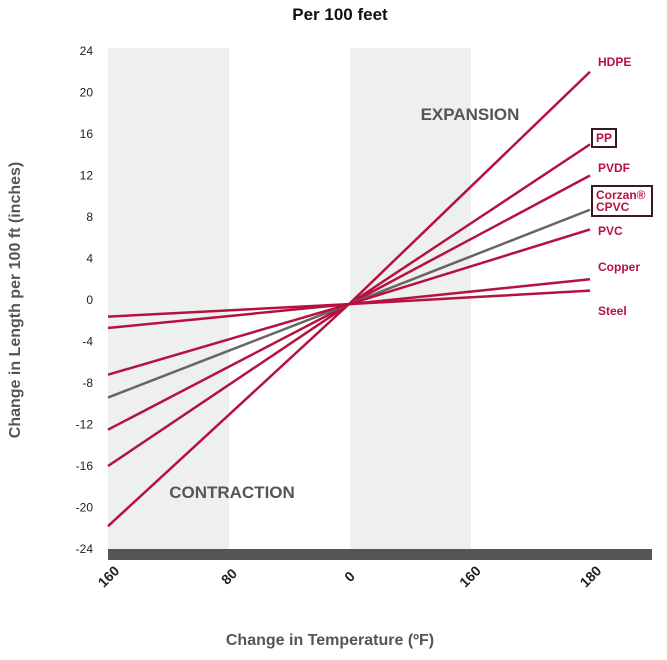 This screenshot has width=667, height=660. I want to click on y-tick-label: -16, so click(85, 466).